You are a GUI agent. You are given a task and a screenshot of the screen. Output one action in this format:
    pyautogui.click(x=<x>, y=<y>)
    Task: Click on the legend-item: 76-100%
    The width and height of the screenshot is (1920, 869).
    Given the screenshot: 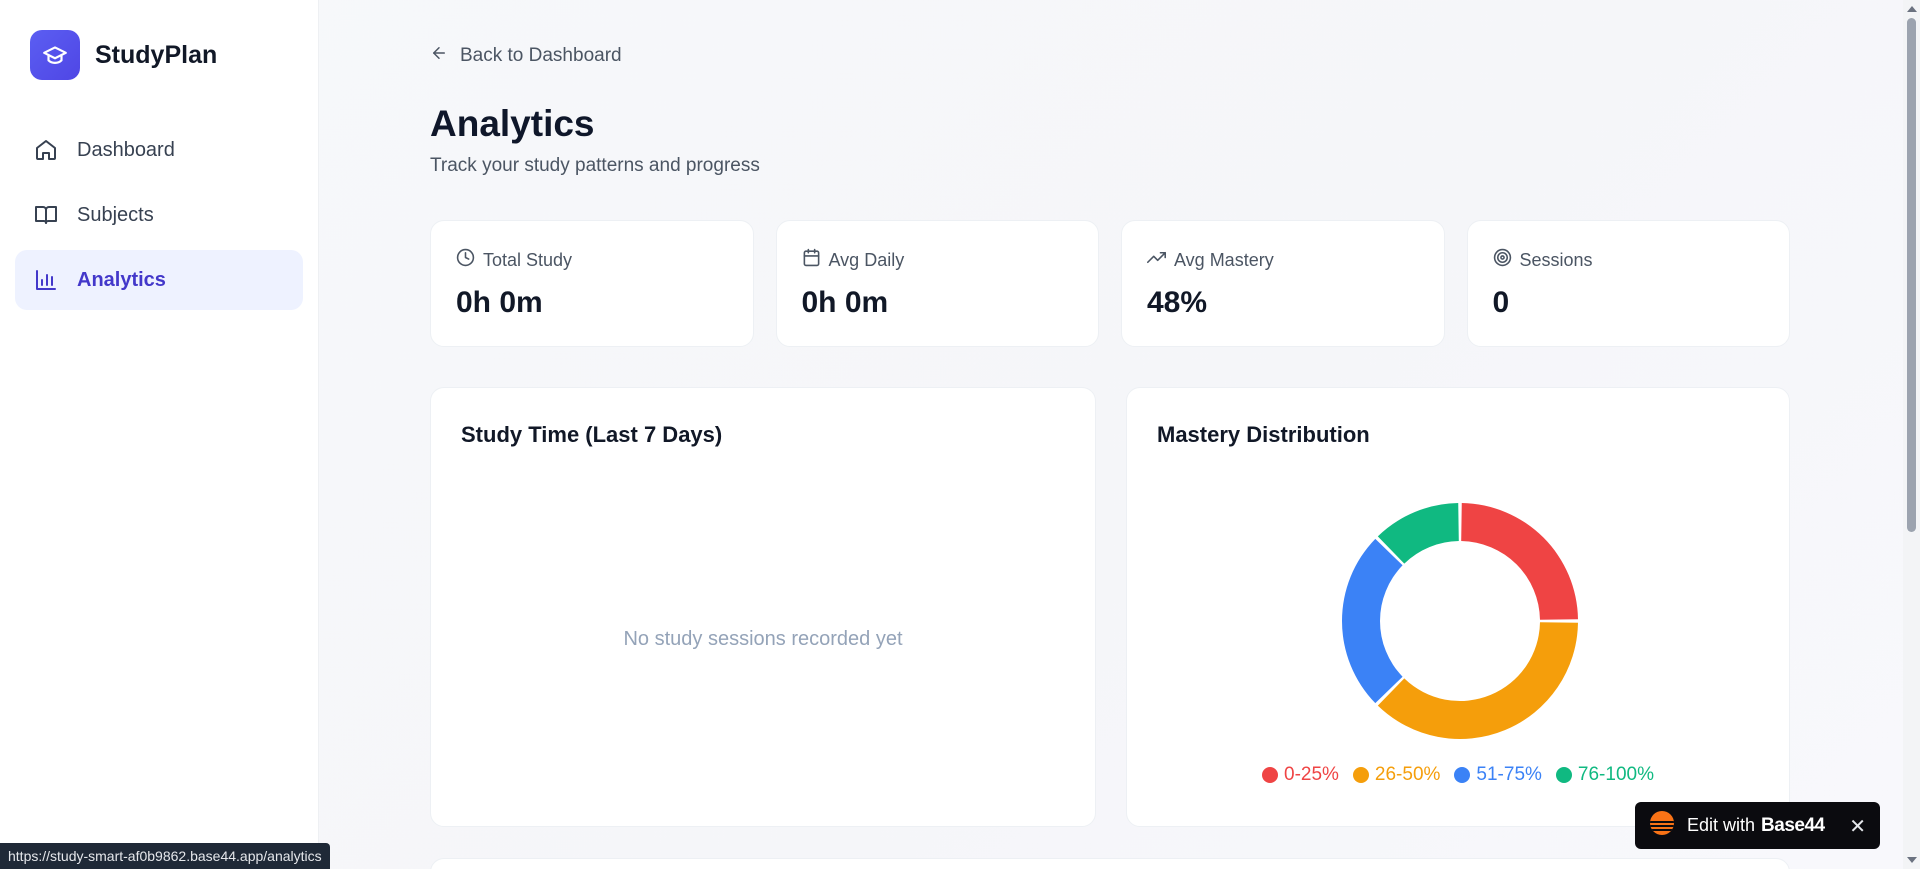 What is the action you would take?
    pyautogui.click(x=1604, y=775)
    